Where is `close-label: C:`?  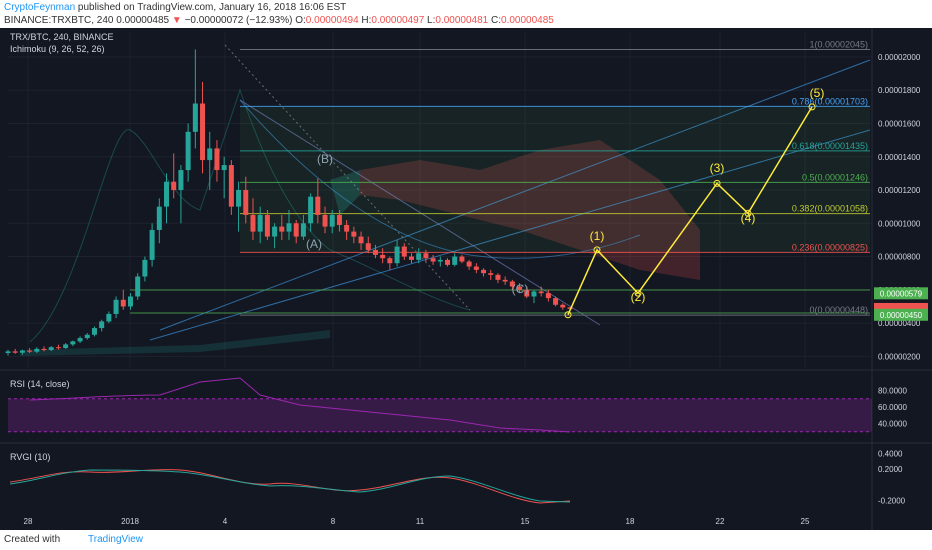
close-label: C: is located at coordinates (496, 20).